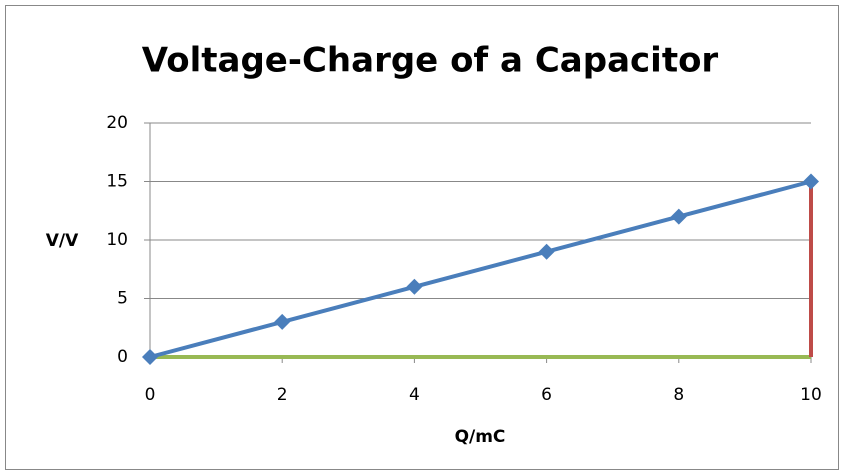 The width and height of the screenshot is (845, 474). I want to click on y-tick-label: 5, so click(122, 299).